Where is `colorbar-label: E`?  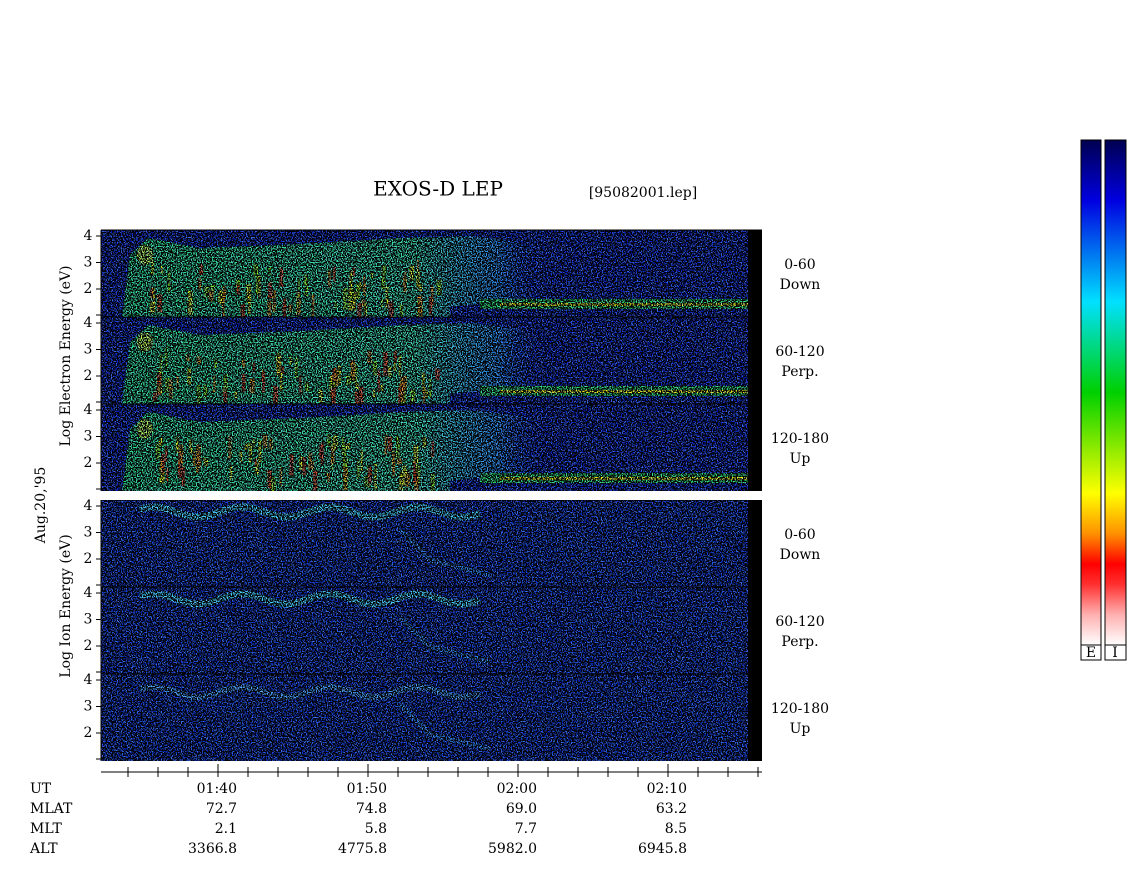 colorbar-label: E is located at coordinates (1091, 653).